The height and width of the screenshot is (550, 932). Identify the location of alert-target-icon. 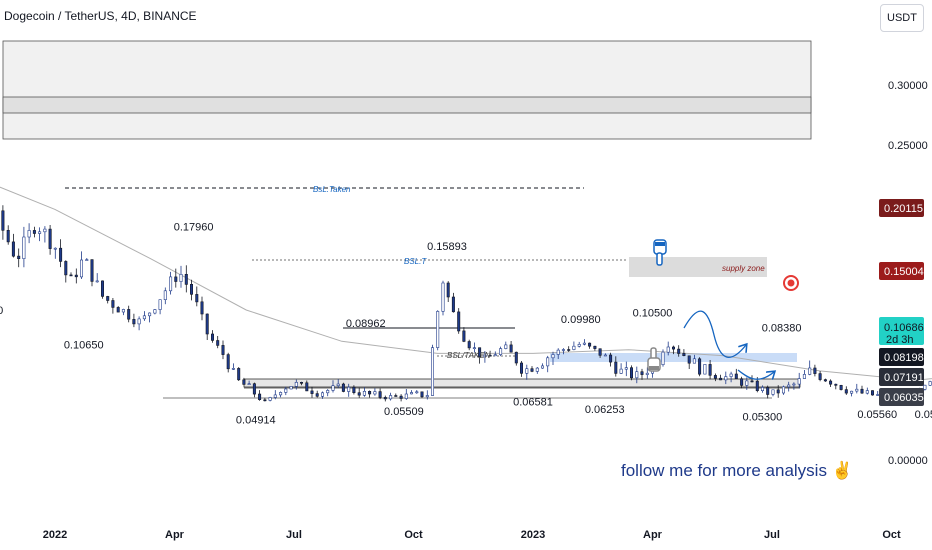
(791, 283).